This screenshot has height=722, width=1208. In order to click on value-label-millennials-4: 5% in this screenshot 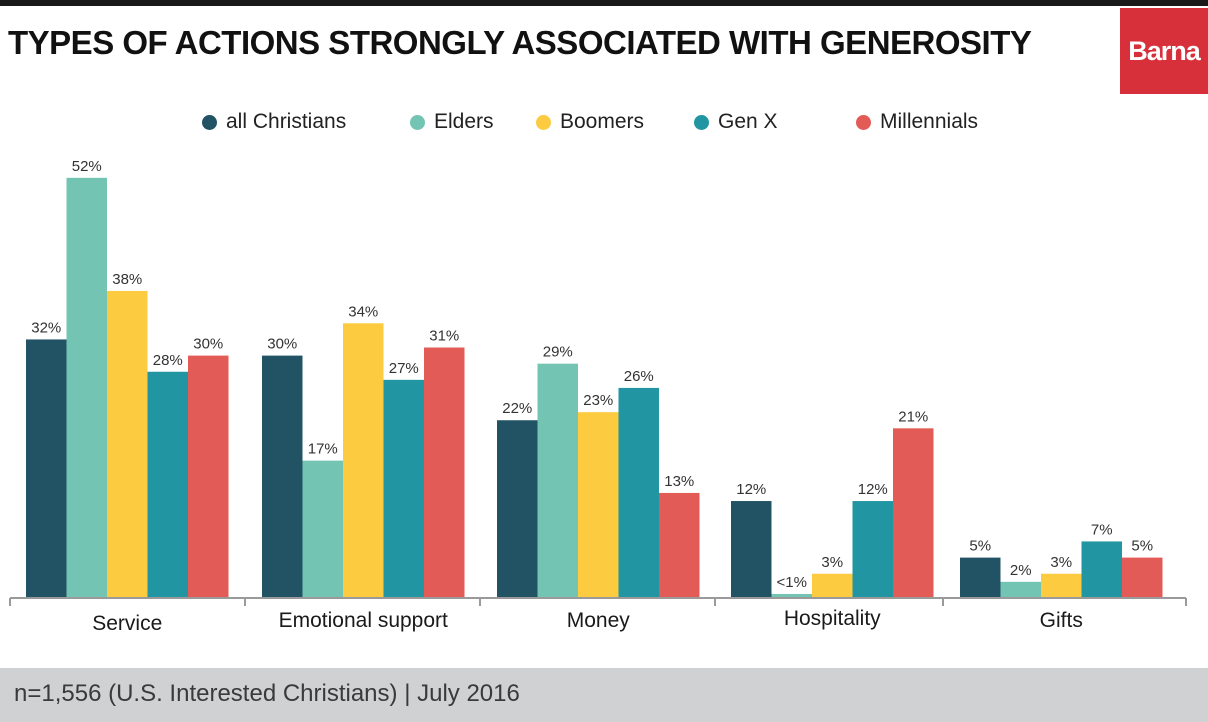, I will do `click(1142, 546)`.